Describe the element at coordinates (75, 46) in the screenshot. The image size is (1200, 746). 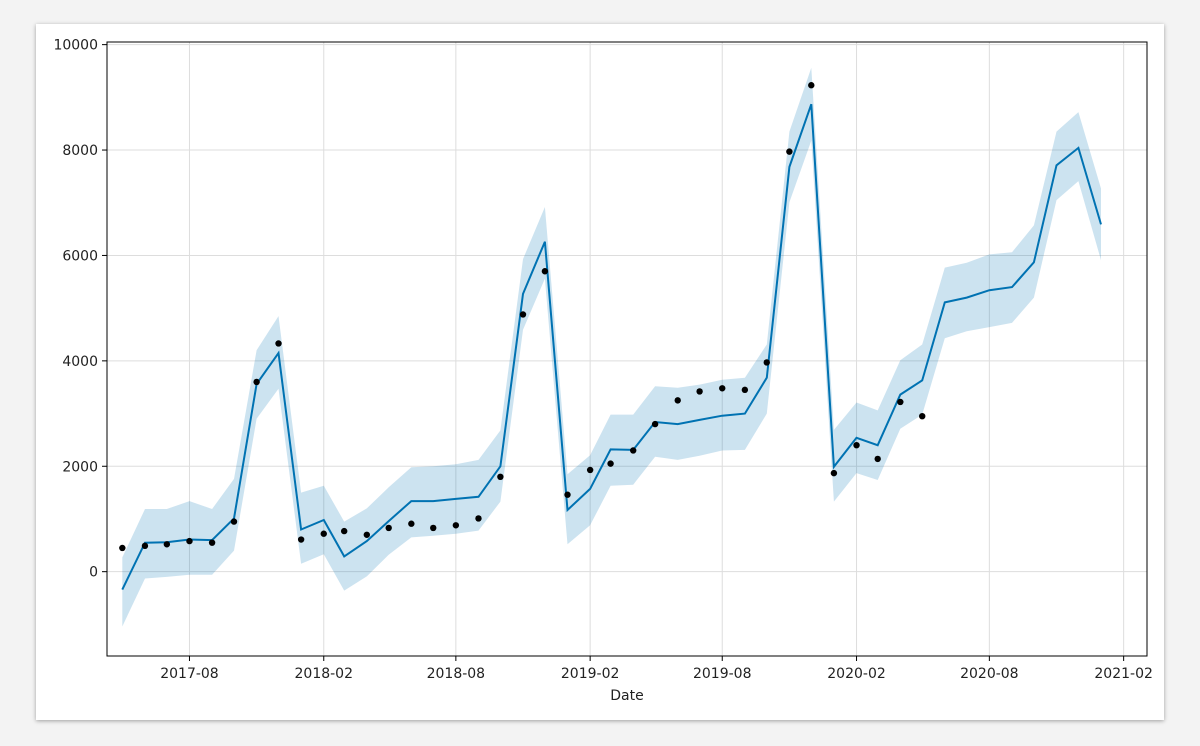
I see `y-tick-label: 10000` at that location.